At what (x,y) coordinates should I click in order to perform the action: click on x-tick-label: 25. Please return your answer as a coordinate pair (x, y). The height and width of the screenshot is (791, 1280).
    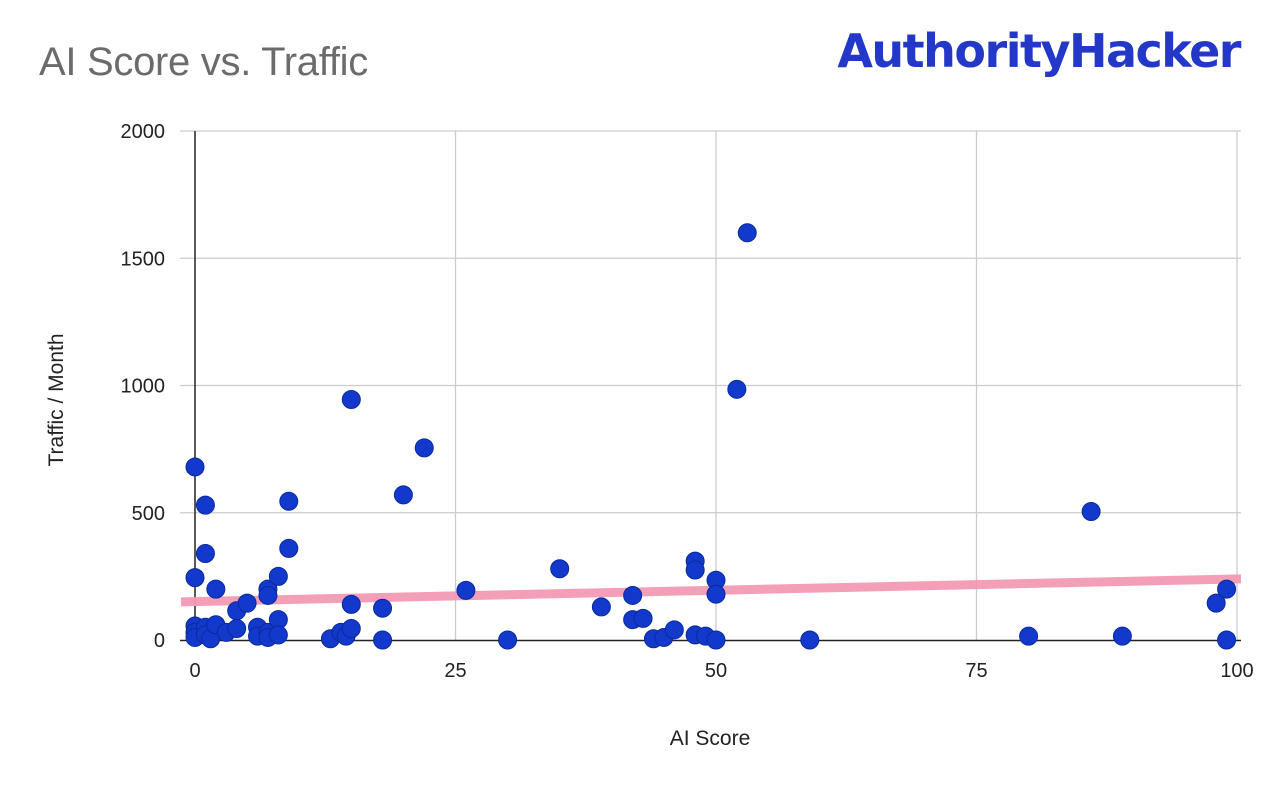
    Looking at the image, I should click on (455, 671).